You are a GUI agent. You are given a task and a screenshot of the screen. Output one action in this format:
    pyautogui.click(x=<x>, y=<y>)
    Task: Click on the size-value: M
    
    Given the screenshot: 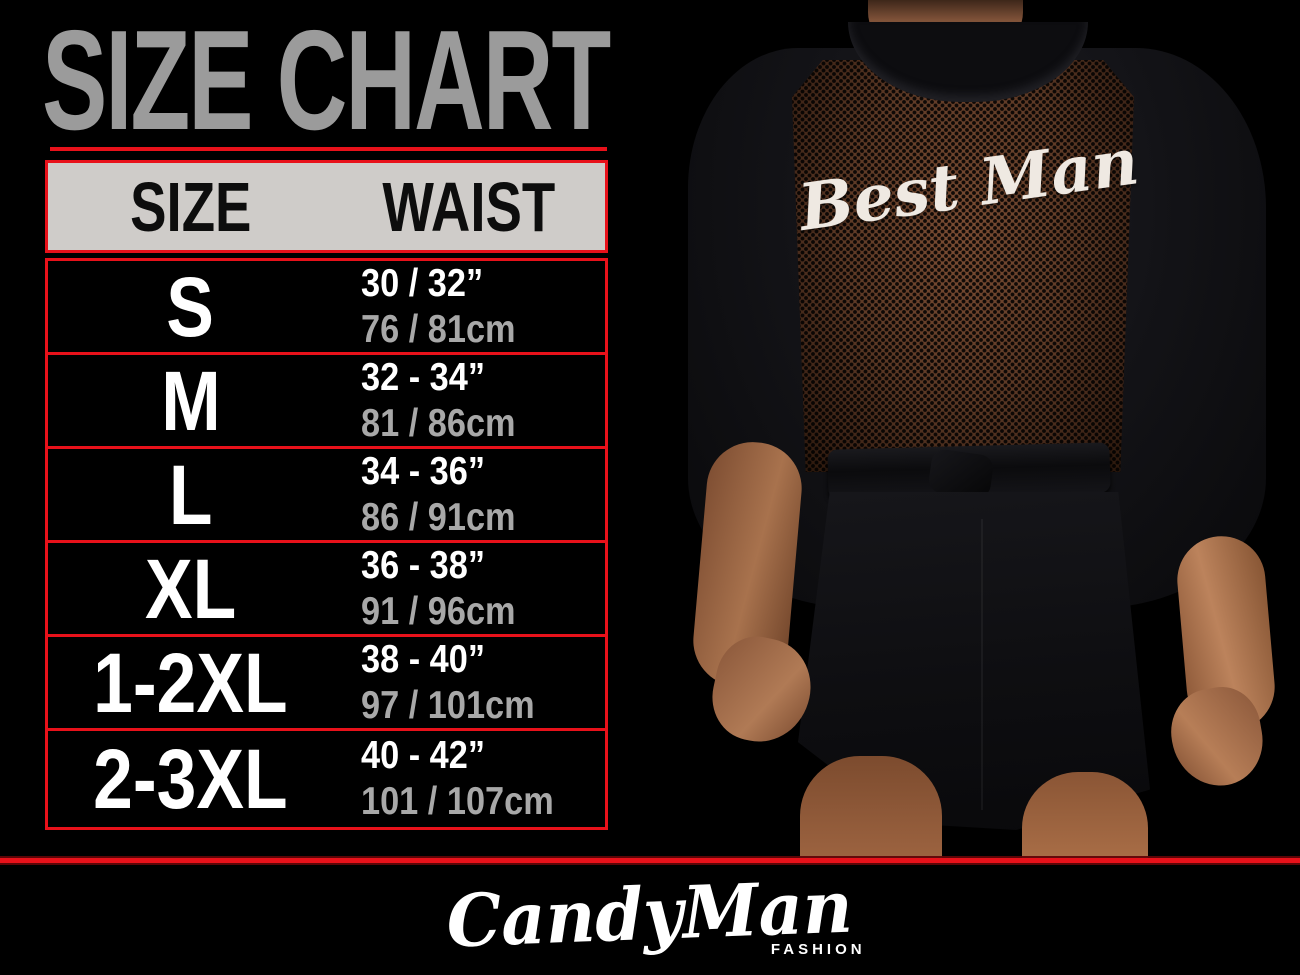 What is the action you would take?
    pyautogui.click(x=190, y=400)
    